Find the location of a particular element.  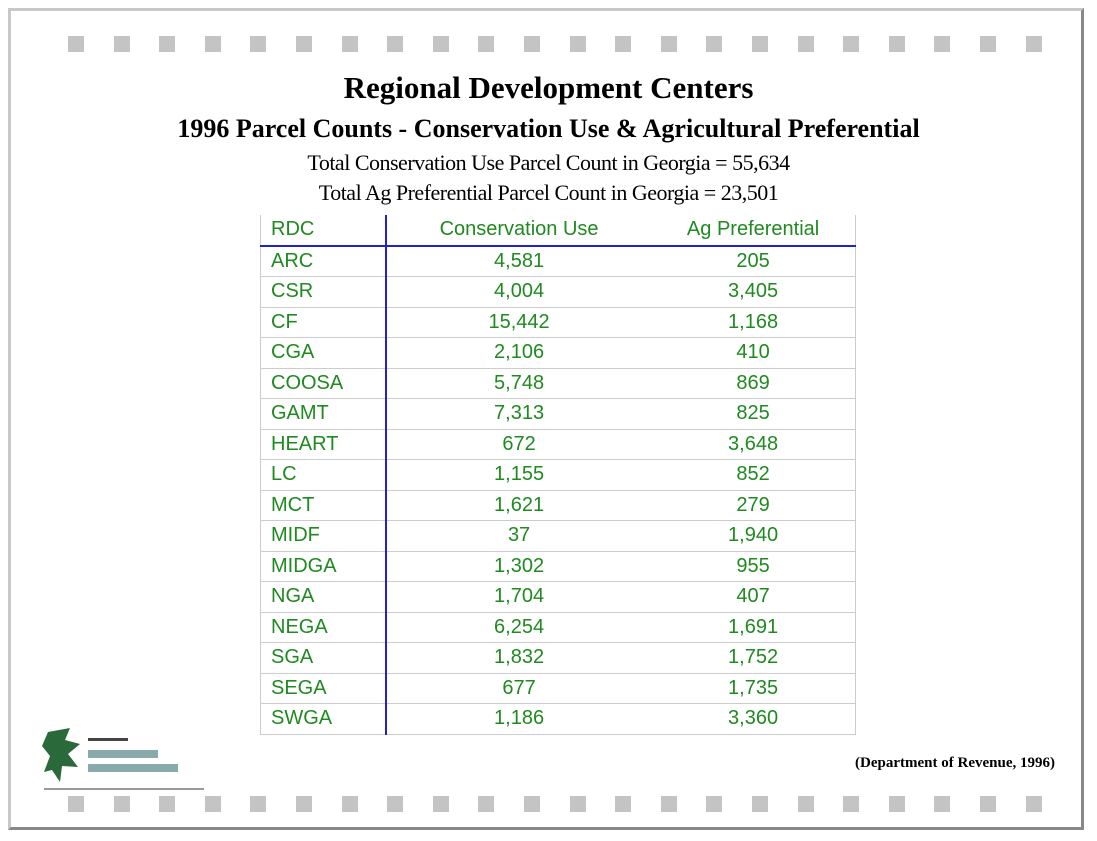

column-header: Conservation Use is located at coordinates (514, 231).